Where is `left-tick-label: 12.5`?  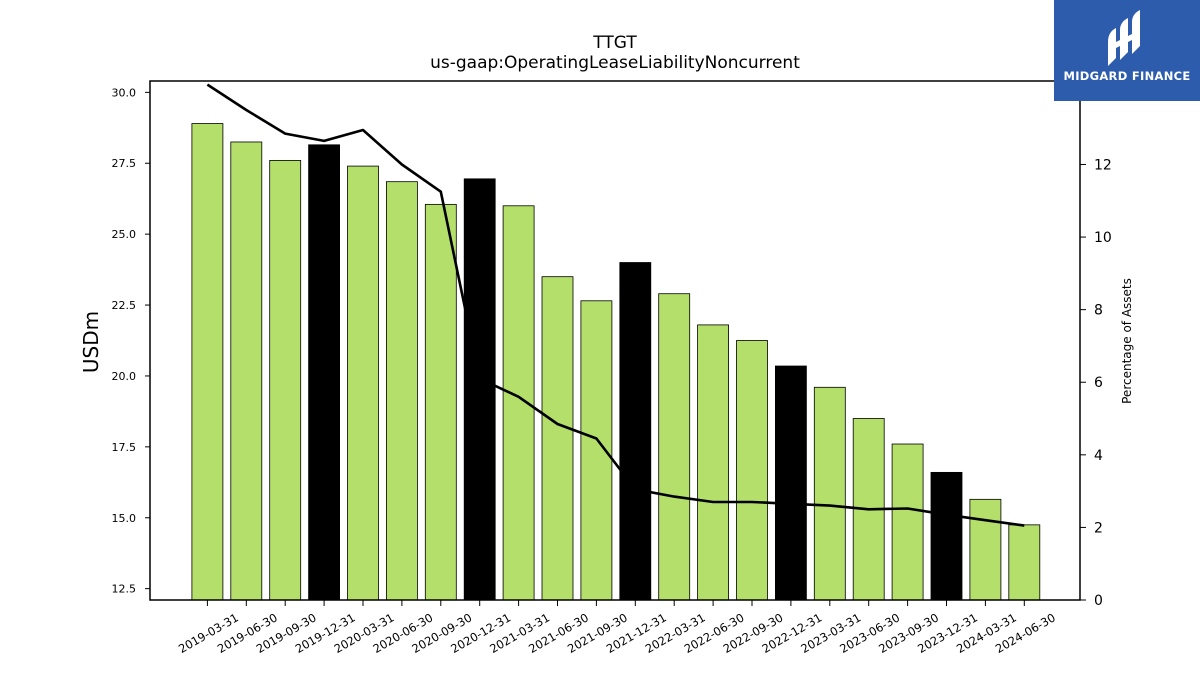
left-tick-label: 12.5 is located at coordinates (124, 589).